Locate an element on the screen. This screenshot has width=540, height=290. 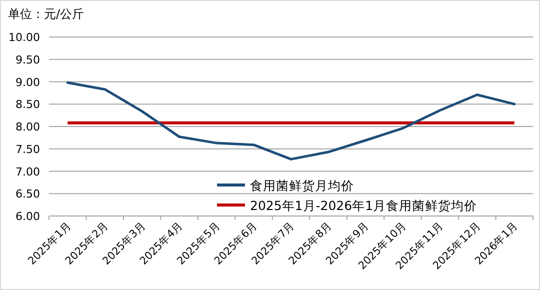
y-tick-label: 8.00 is located at coordinates (28, 127).